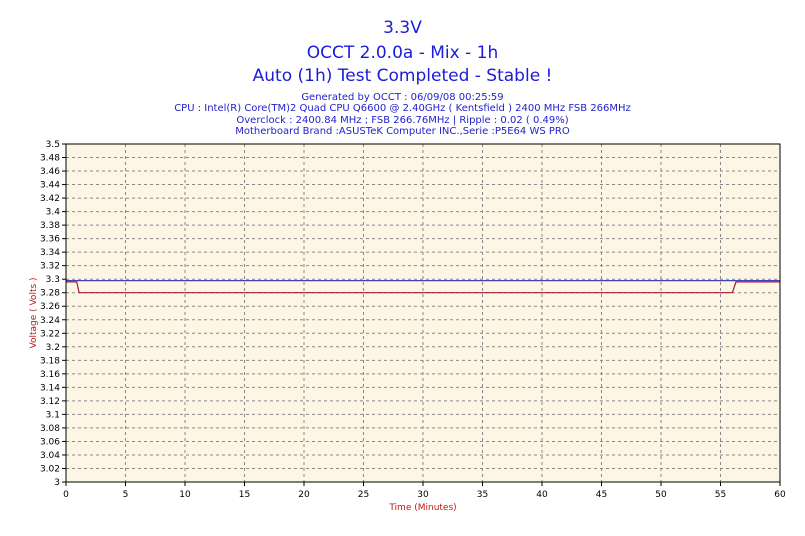 This screenshot has width=805, height=536. Describe the element at coordinates (50, 321) in the screenshot. I see `y-tick-label: 3.24` at that location.